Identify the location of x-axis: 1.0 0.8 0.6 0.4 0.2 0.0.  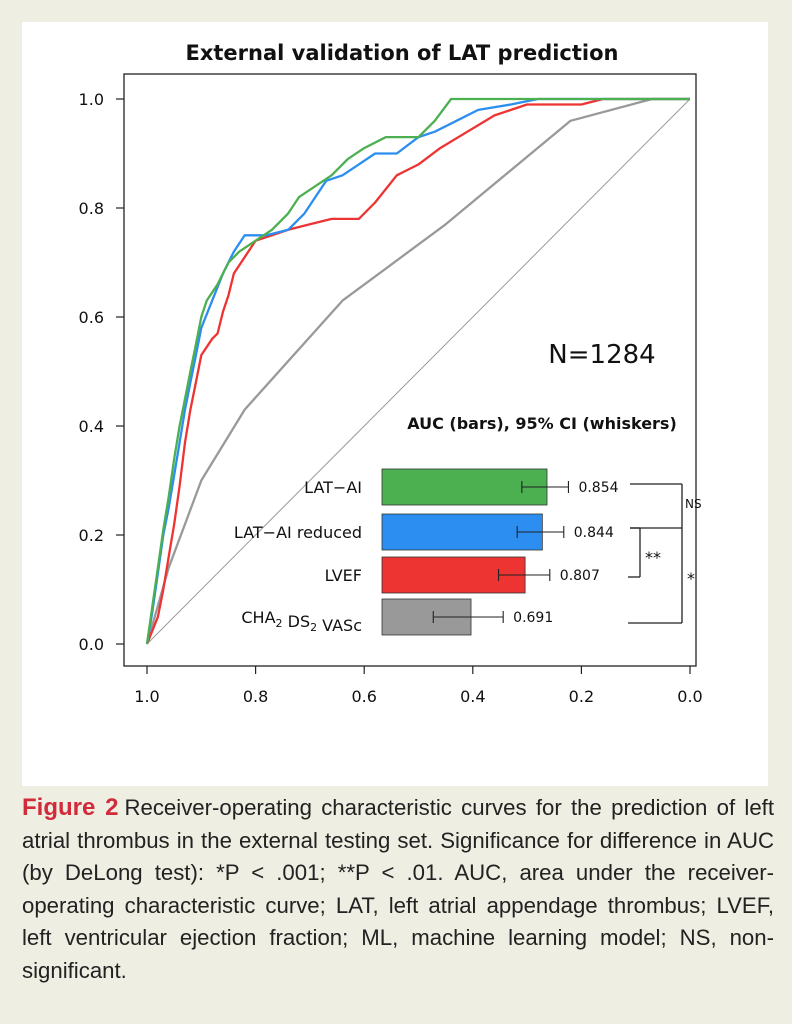
(418, 686).